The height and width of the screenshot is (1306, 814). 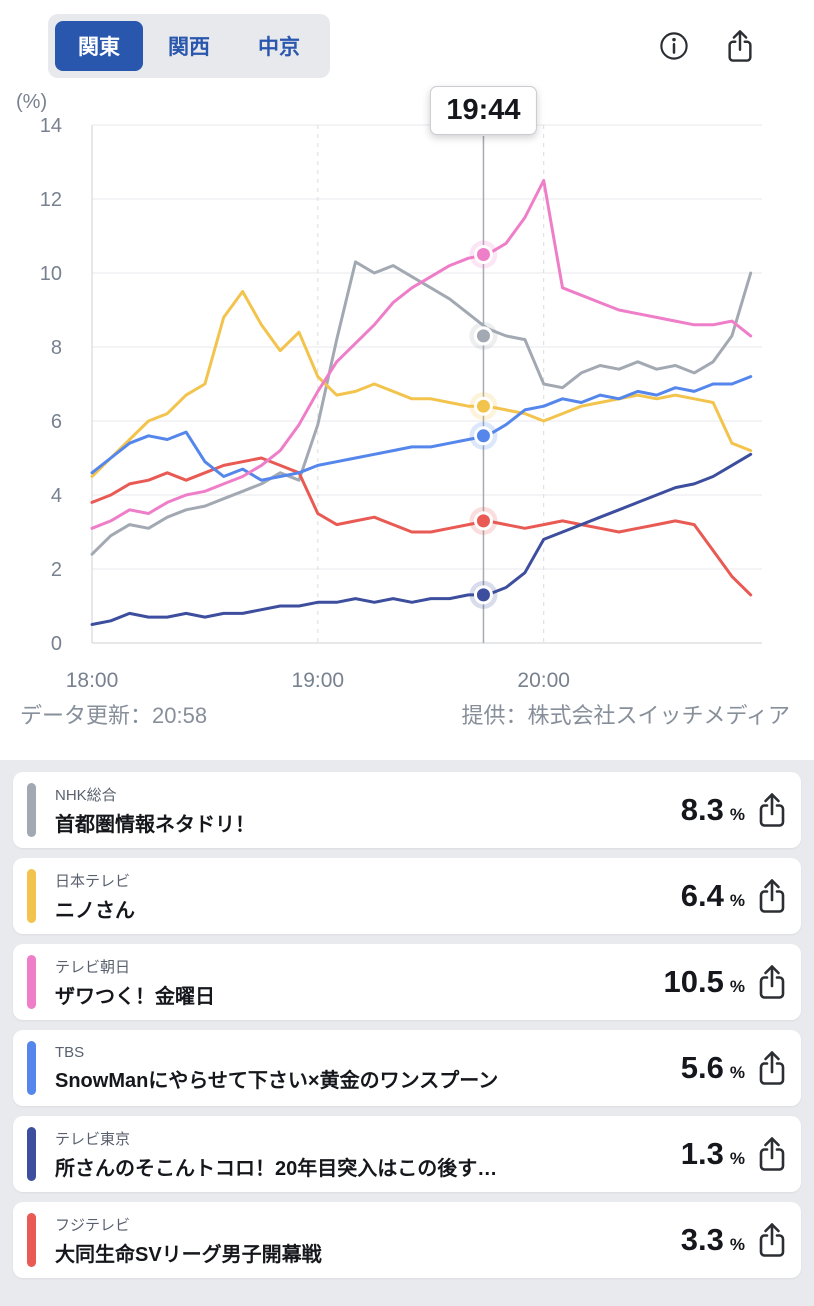 What do you see at coordinates (31, 102) in the screenshot?
I see `y-axis-unit-label: (%)` at bounding box center [31, 102].